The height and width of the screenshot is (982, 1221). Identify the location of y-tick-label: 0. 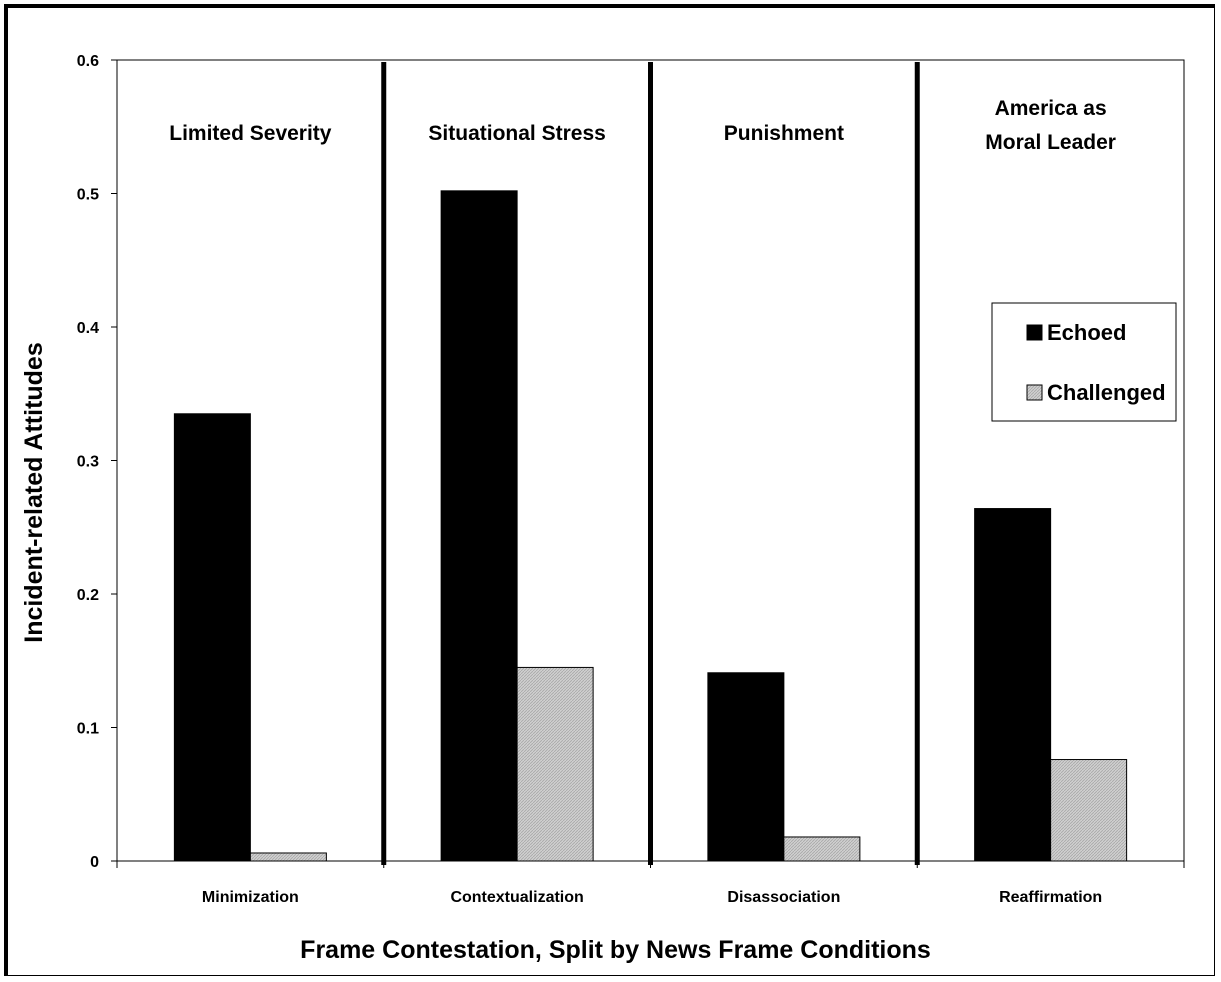
(94, 862).